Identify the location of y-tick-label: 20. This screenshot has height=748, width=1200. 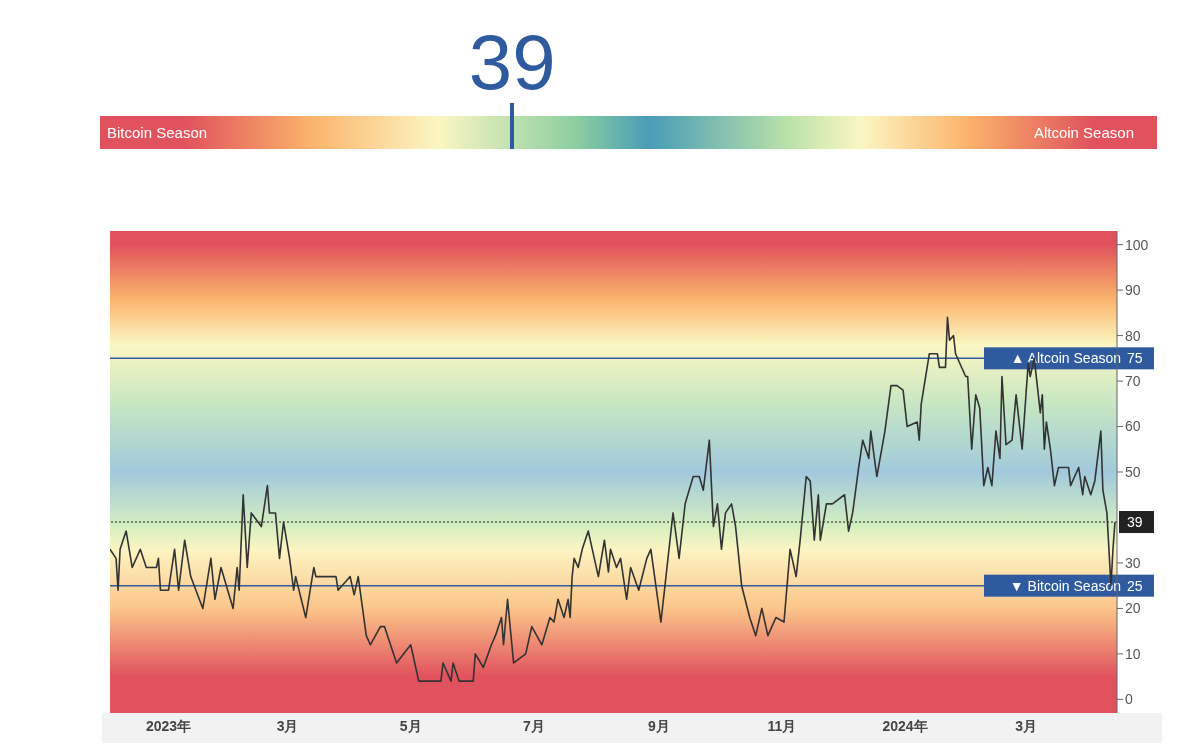
(1133, 608).